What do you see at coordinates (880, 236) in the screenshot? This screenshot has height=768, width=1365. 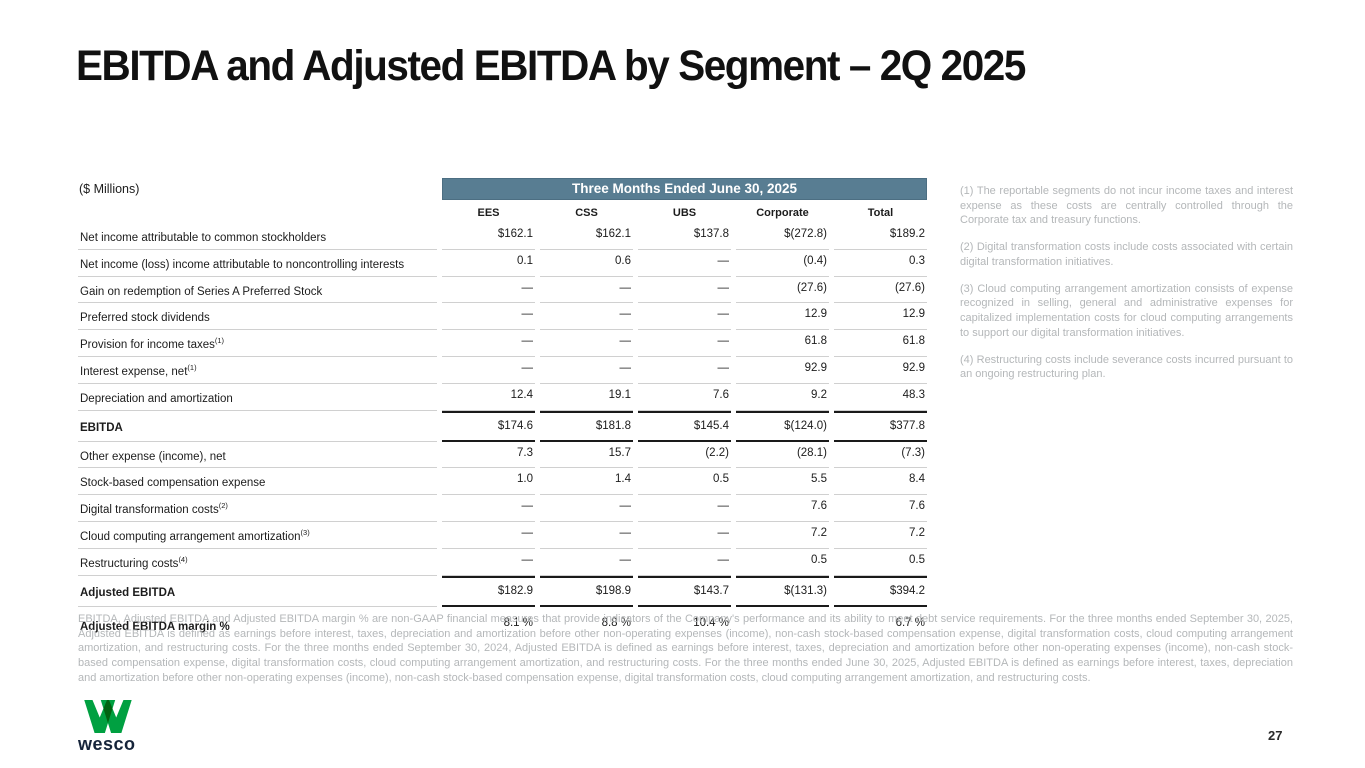 I see `cell-value: $189.2` at bounding box center [880, 236].